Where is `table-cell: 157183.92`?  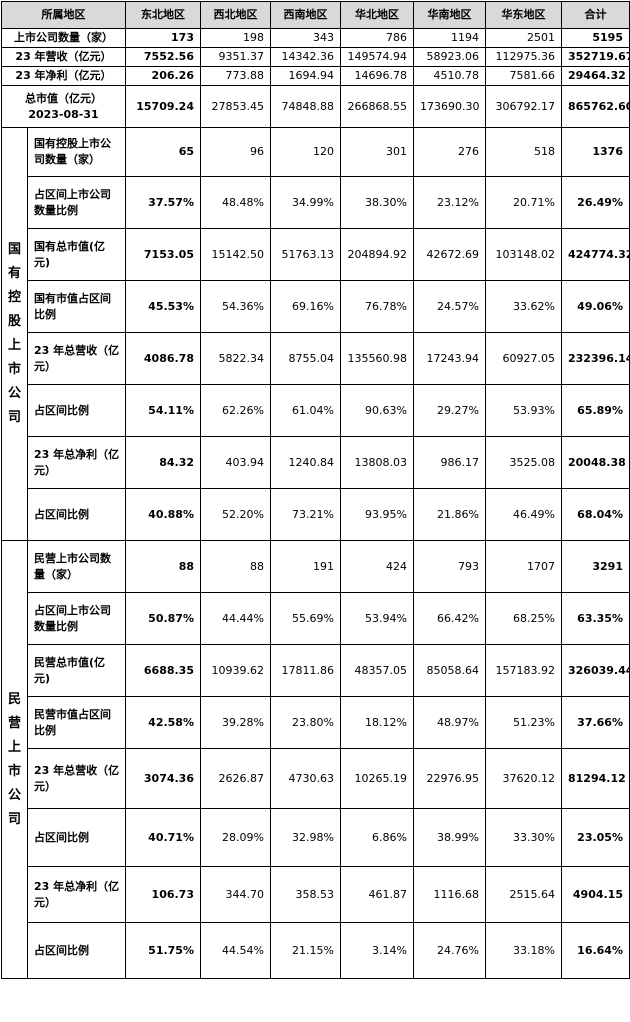 table-cell: 157183.92 is located at coordinates (523, 670).